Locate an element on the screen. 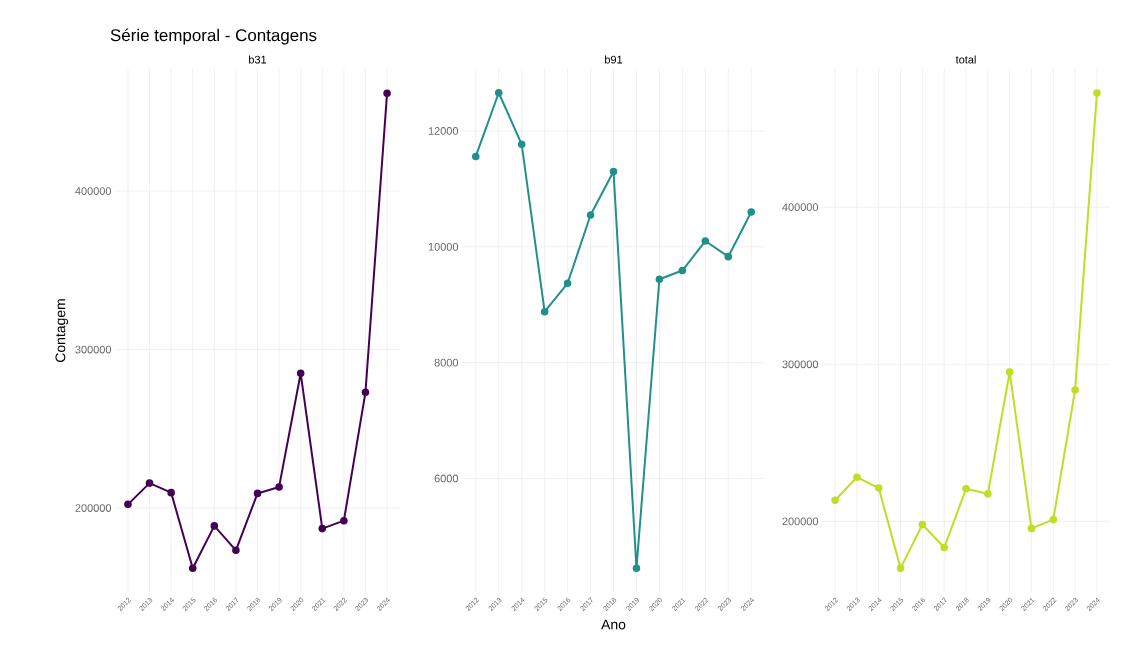 The height and width of the screenshot is (651, 1130). y-tick-label: 8000 is located at coordinates (446, 362).